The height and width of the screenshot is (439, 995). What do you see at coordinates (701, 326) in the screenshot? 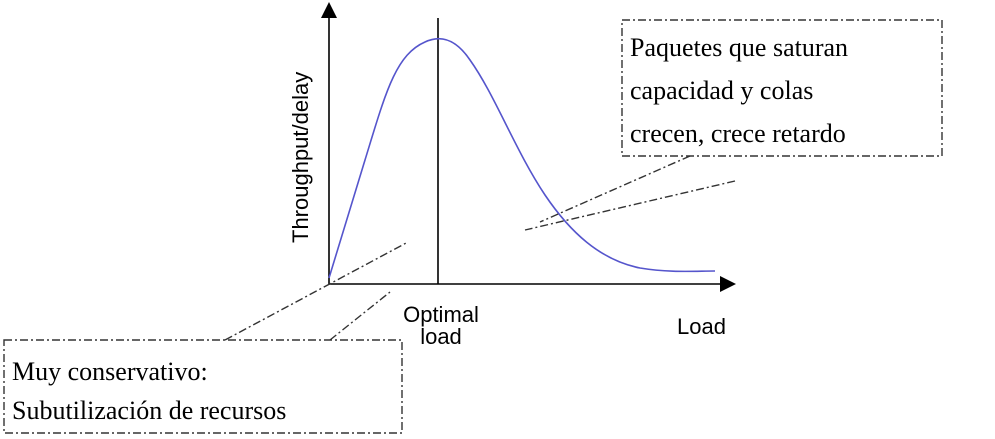
I see `x-axis-label: Load` at bounding box center [701, 326].